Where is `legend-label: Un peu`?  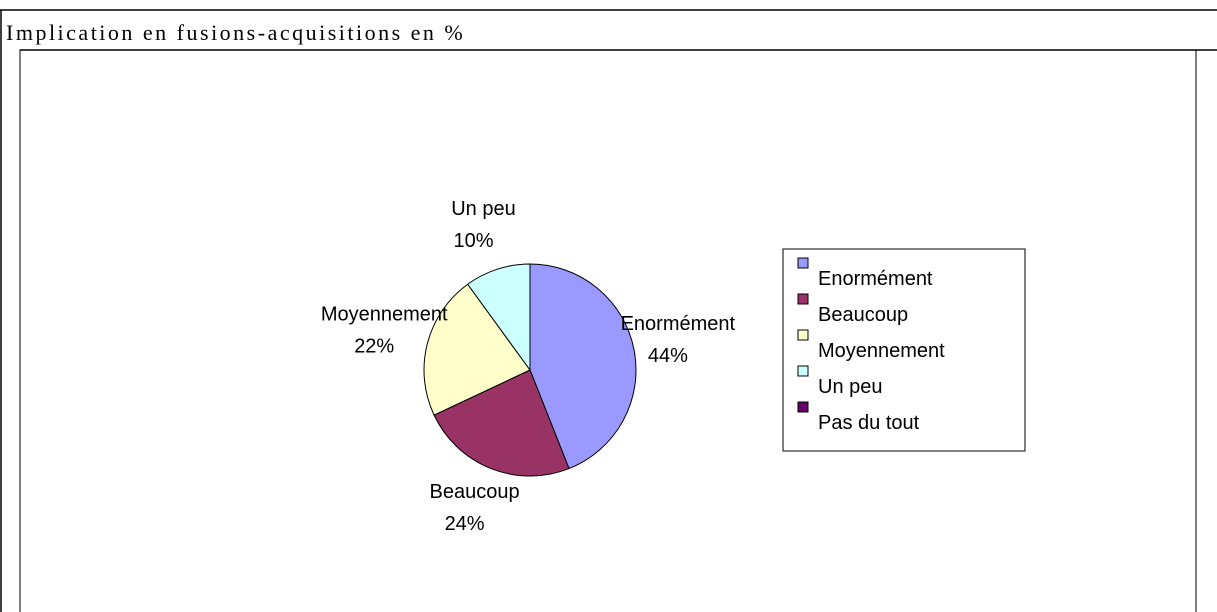
legend-label: Un peu is located at coordinates (850, 387).